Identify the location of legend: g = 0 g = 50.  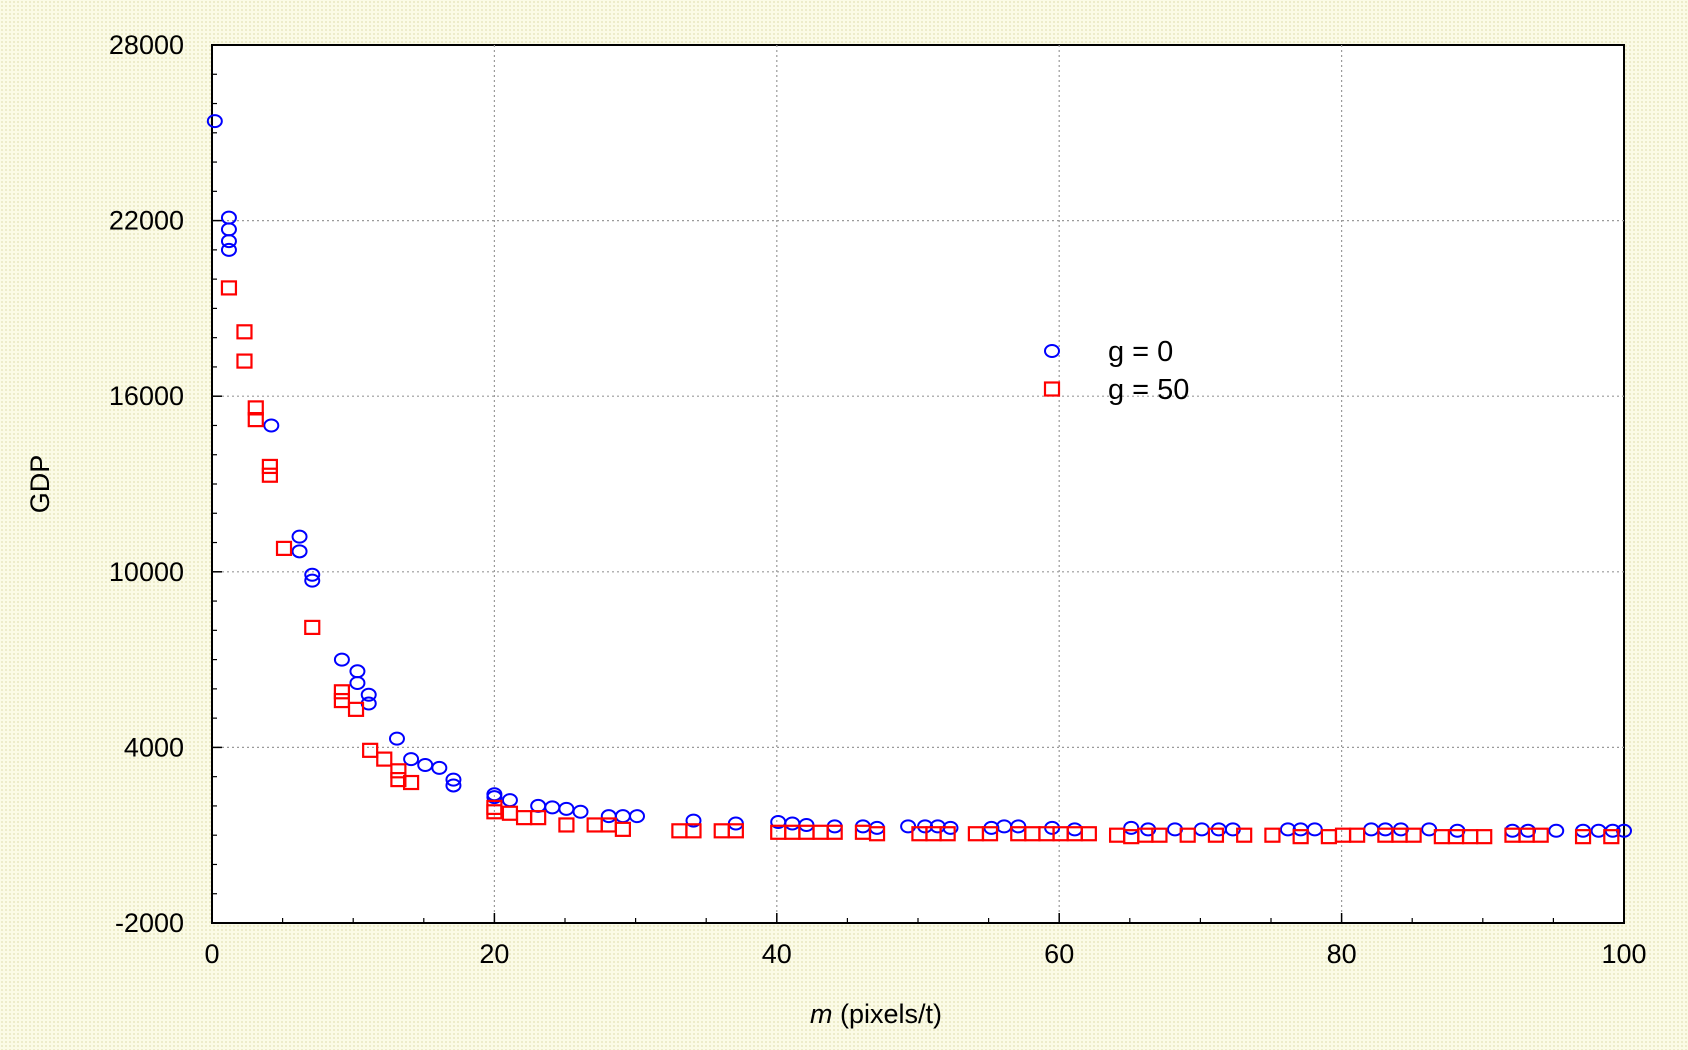
(1116, 371).